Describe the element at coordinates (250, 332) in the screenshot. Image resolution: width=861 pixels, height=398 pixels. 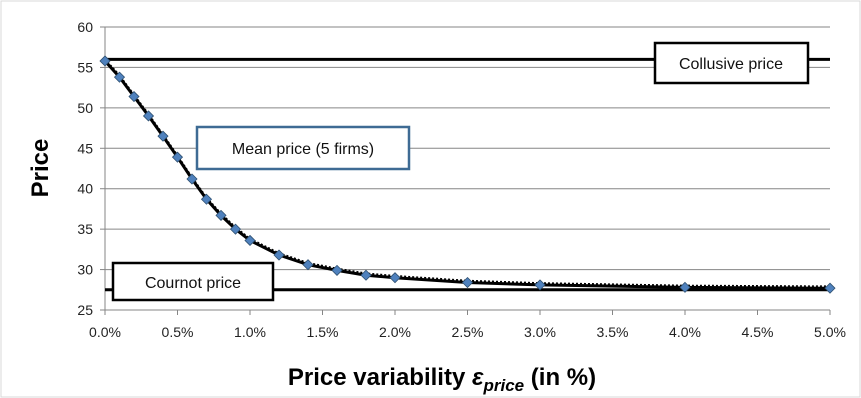
I see `x-tick-label: 1.0%` at that location.